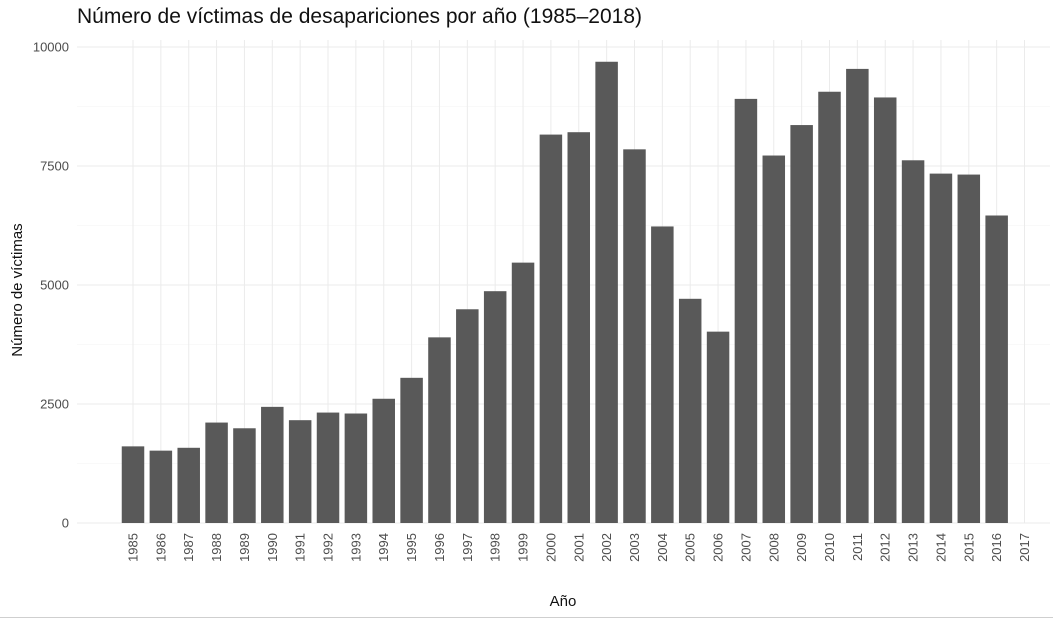  Describe the element at coordinates (940, 547) in the screenshot. I see `x-tick-label: 2014` at that location.